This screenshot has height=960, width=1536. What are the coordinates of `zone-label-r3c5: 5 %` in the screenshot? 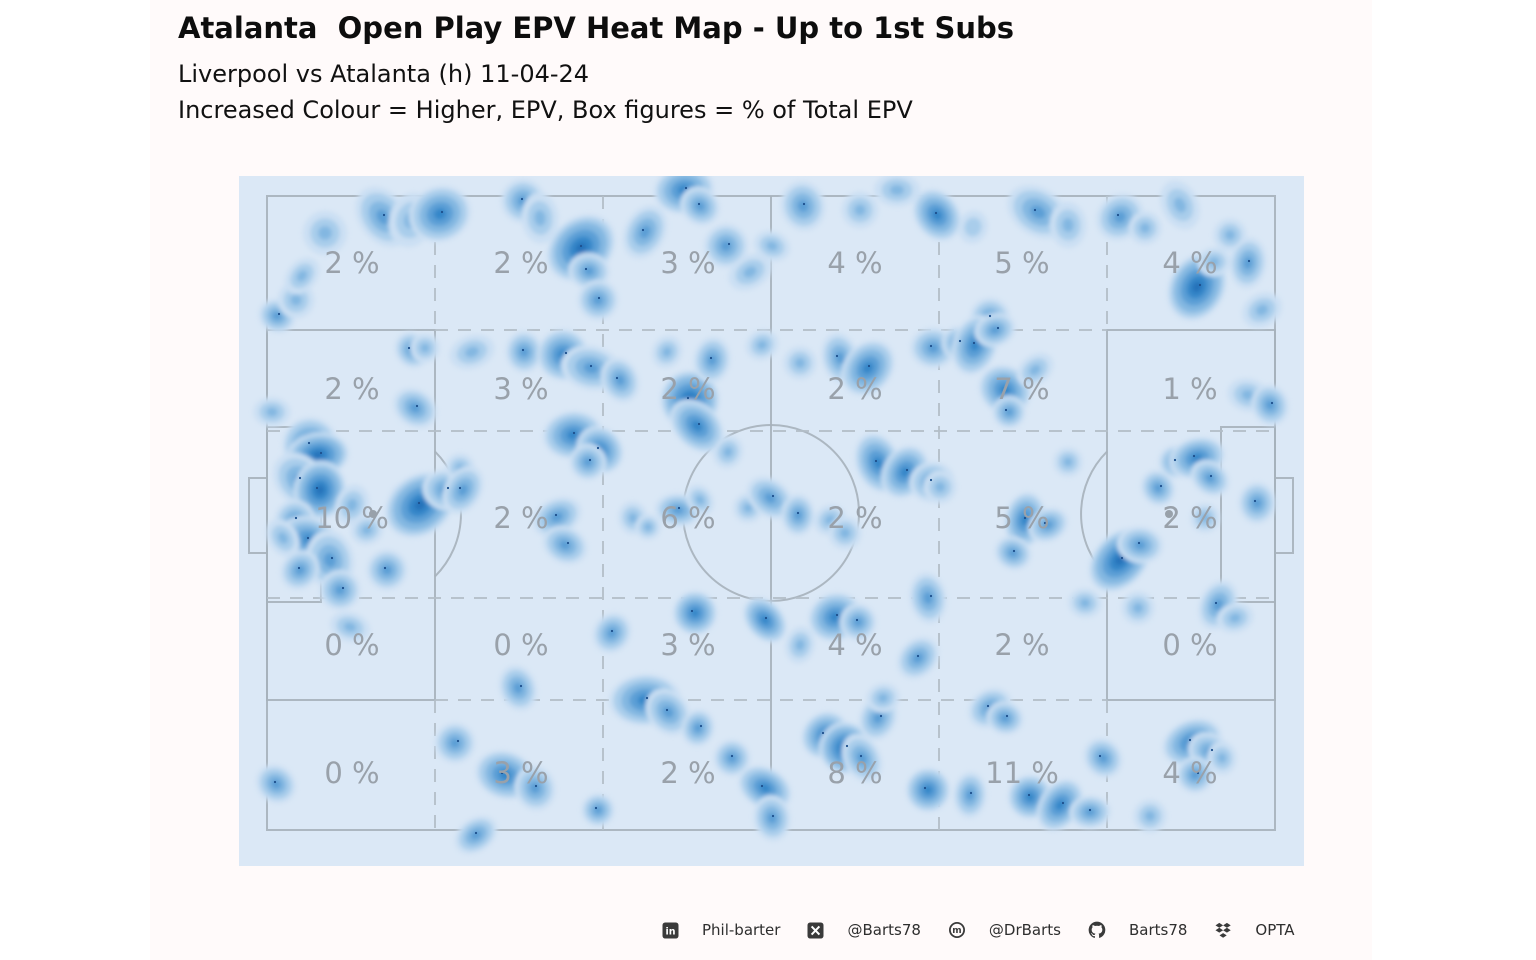 It's located at (1021, 518).